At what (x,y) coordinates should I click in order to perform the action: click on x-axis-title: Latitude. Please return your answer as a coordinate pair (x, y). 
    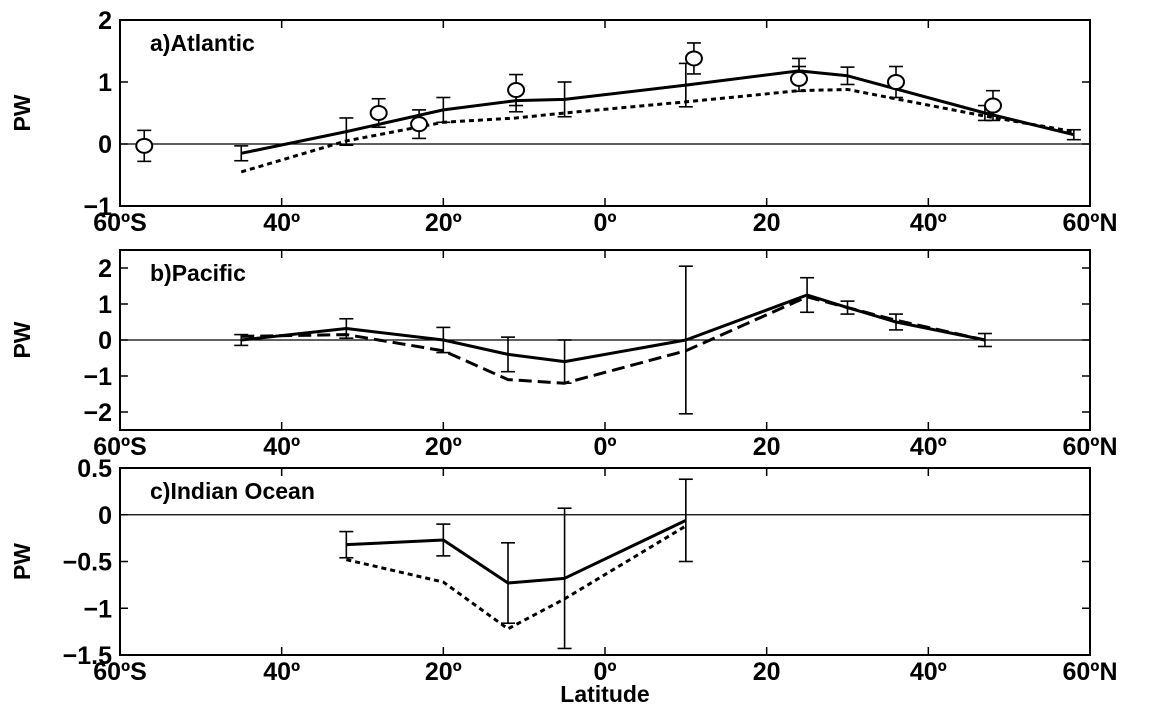
    Looking at the image, I should click on (604, 694).